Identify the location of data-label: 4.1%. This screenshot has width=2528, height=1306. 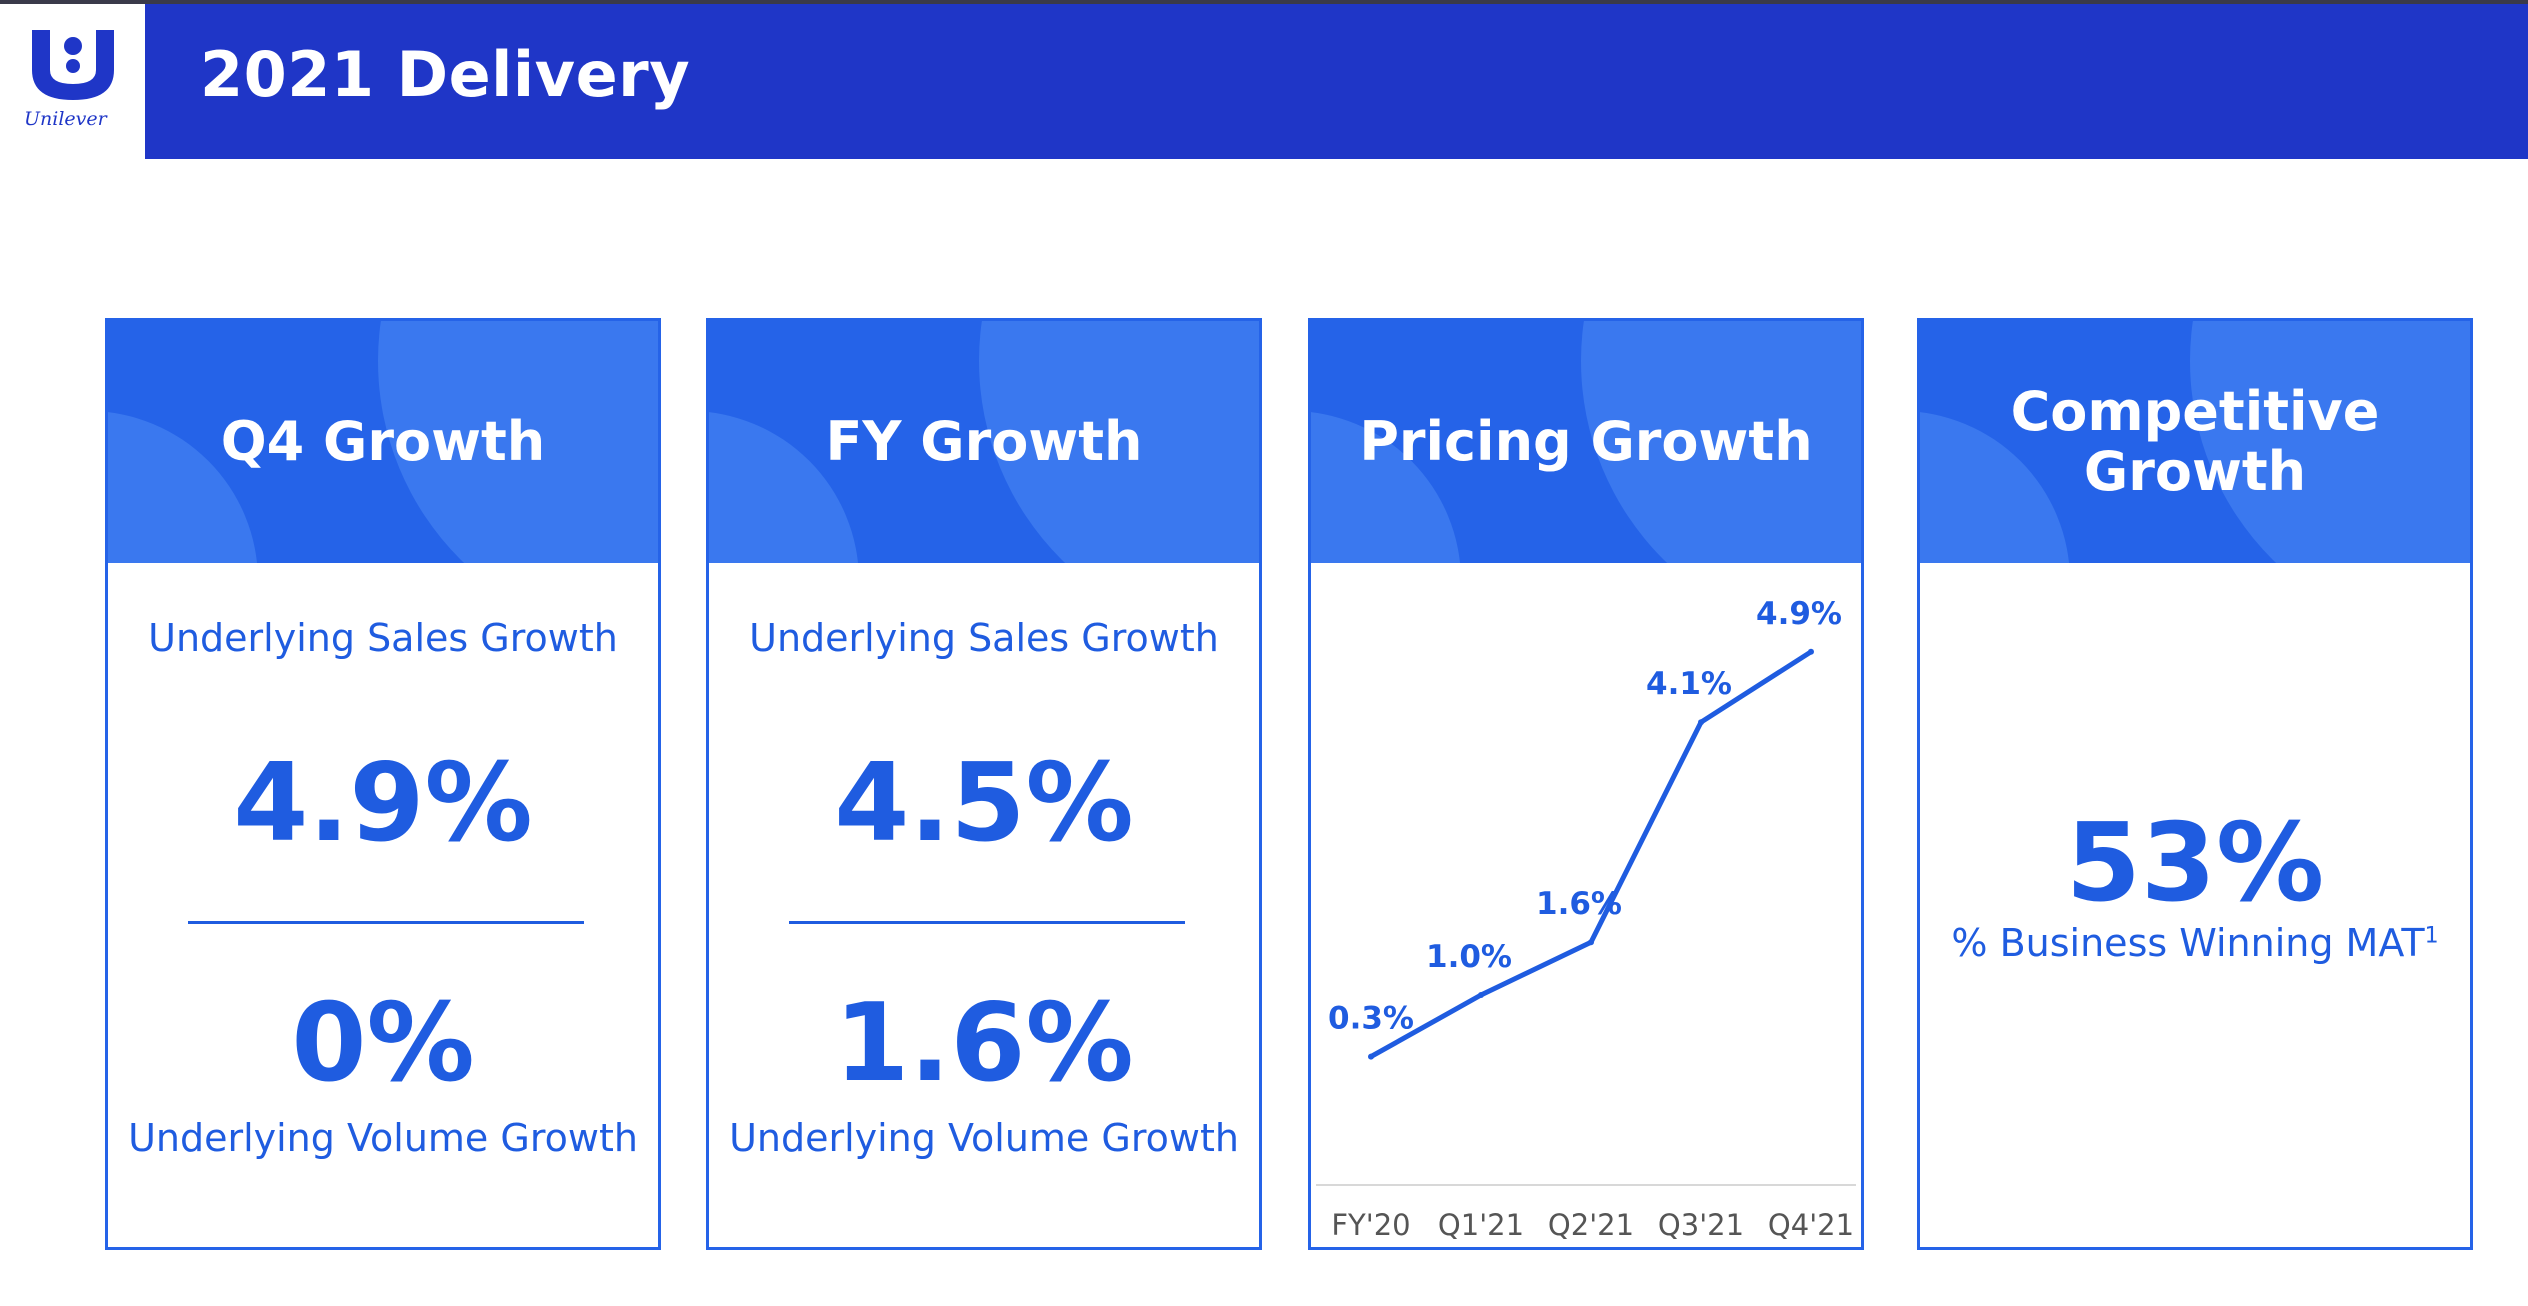
(1689, 684).